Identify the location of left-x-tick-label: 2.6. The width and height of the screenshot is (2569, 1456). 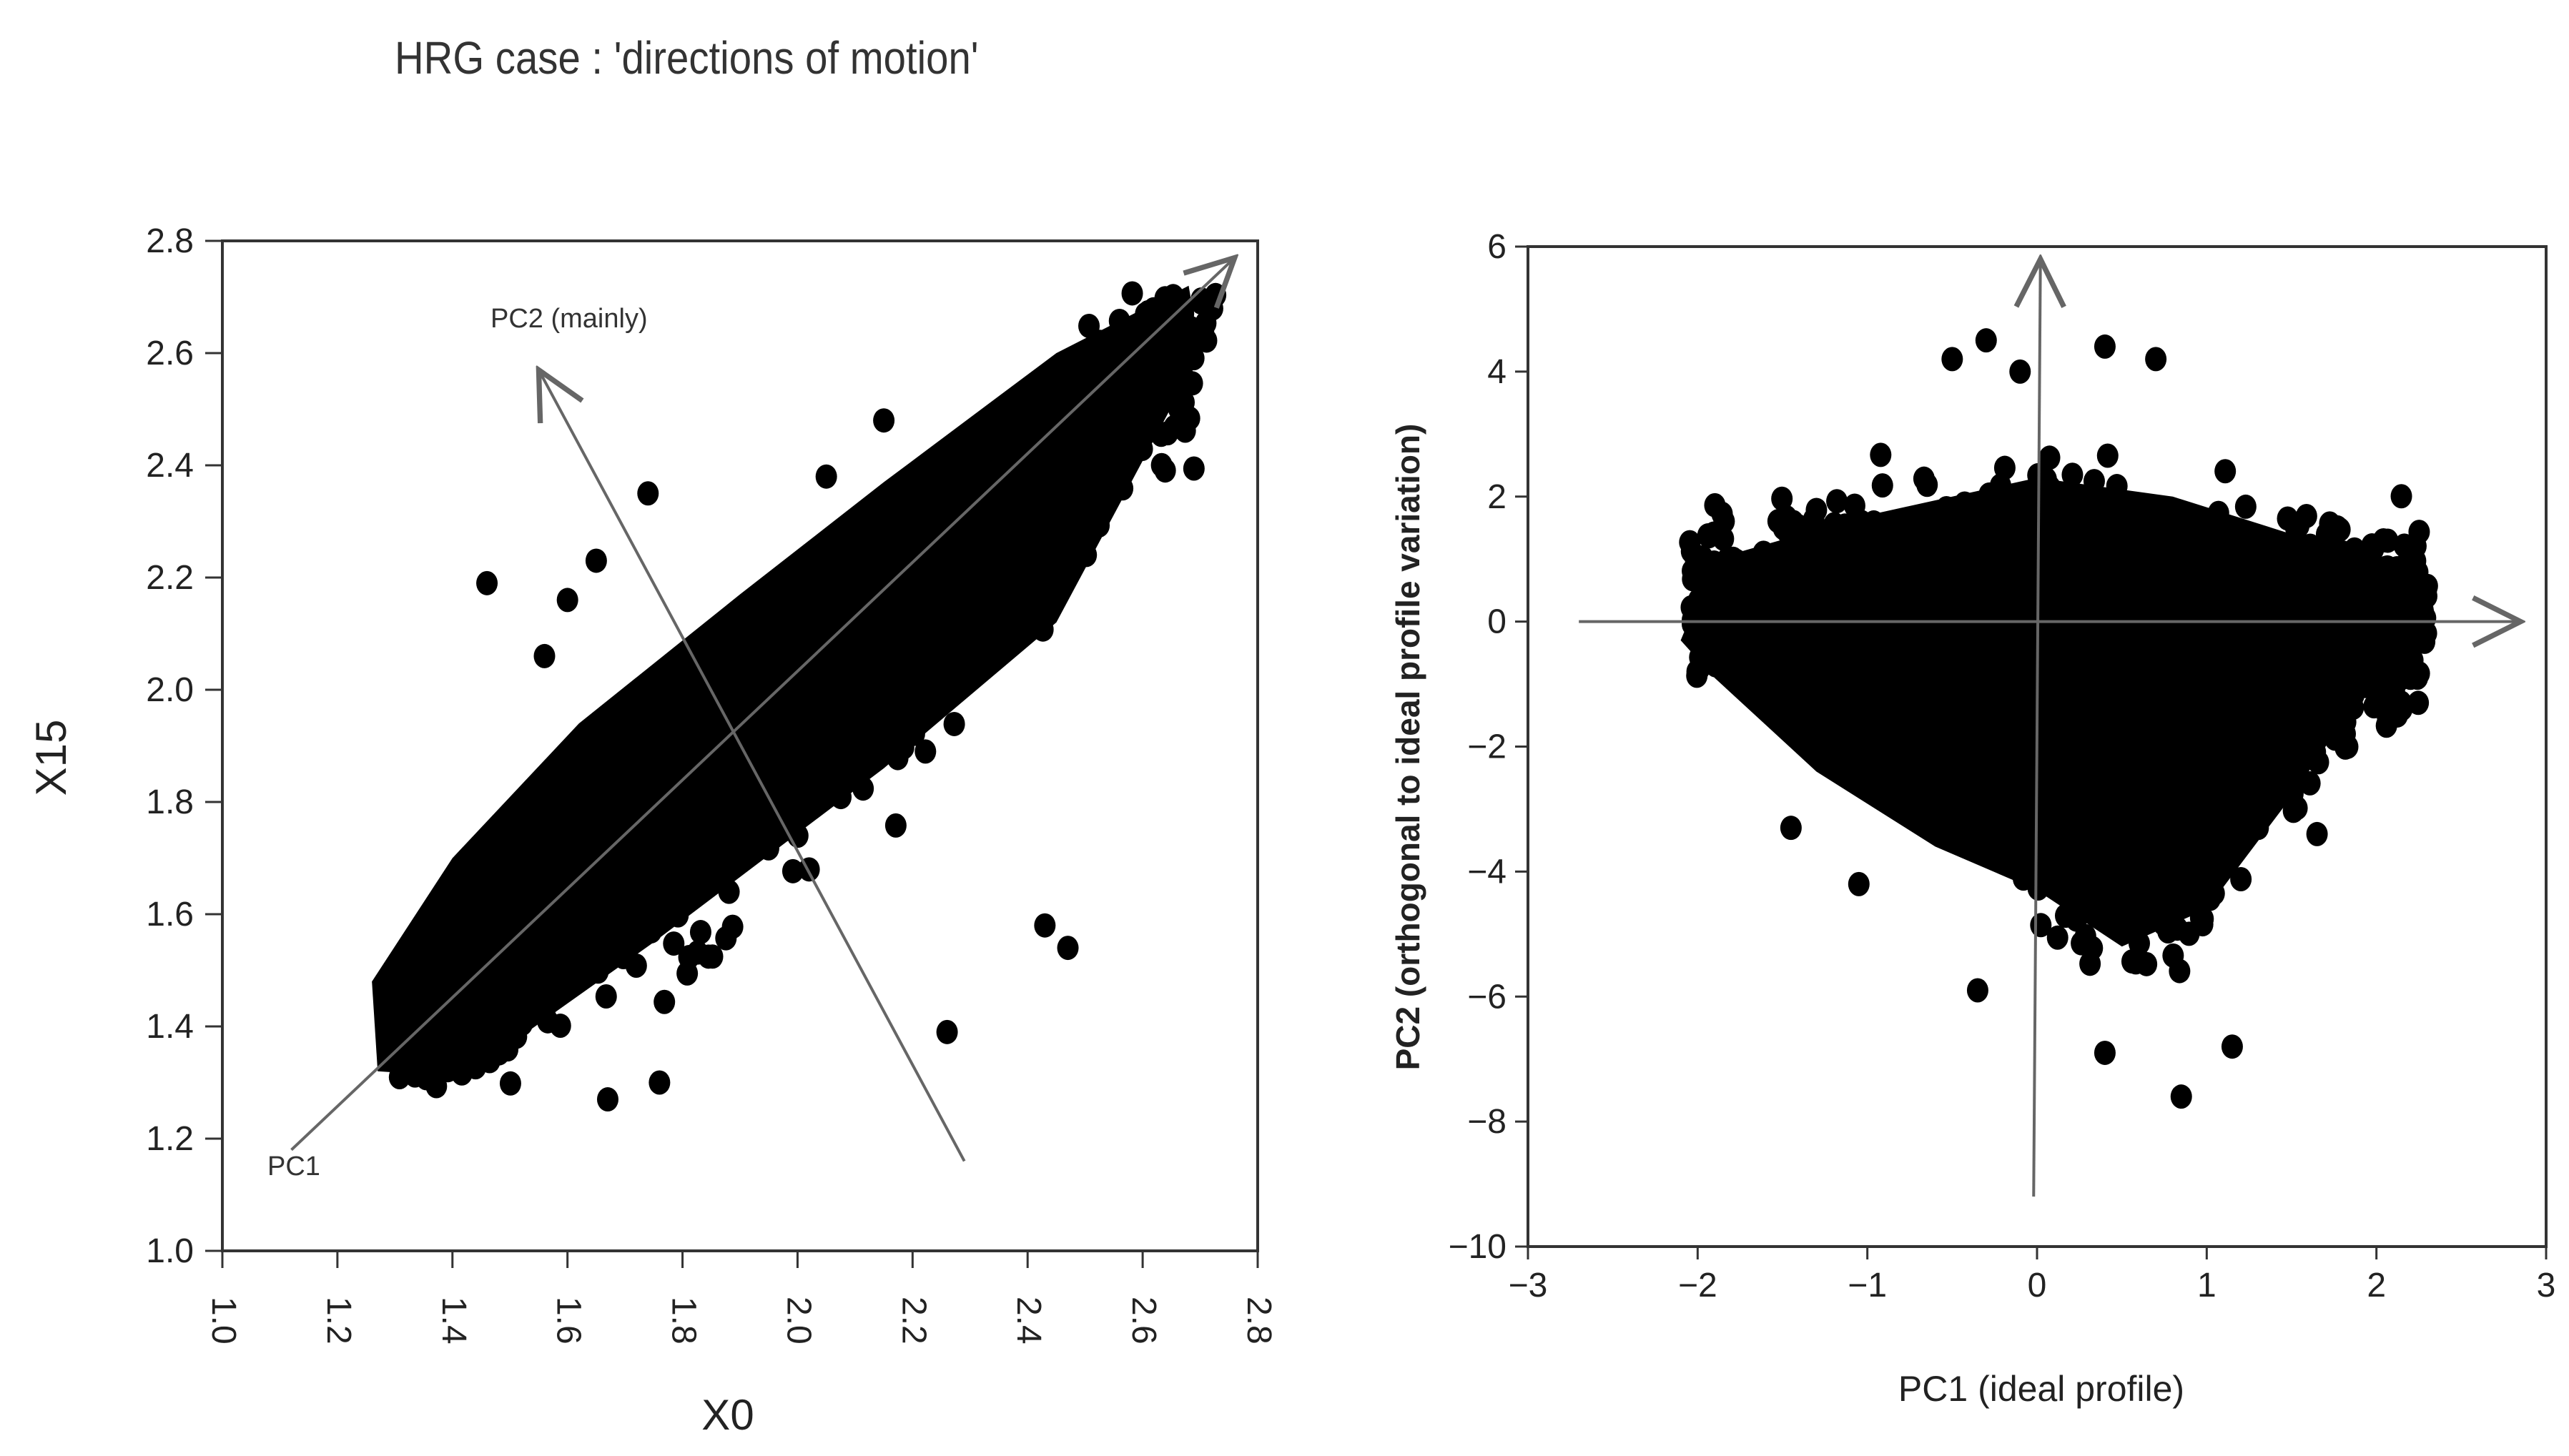
(1144, 1320).